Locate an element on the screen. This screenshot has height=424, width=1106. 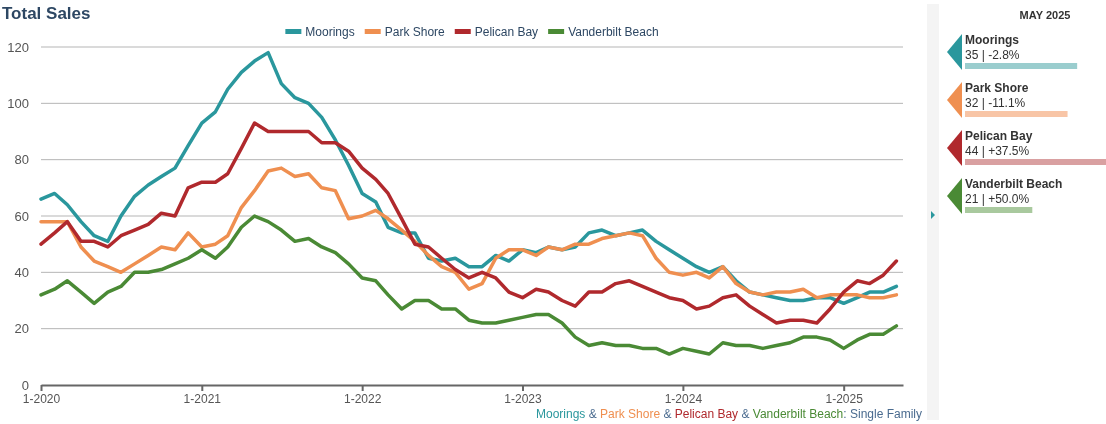
data-label: 35 | -2.8% is located at coordinates (992, 55).